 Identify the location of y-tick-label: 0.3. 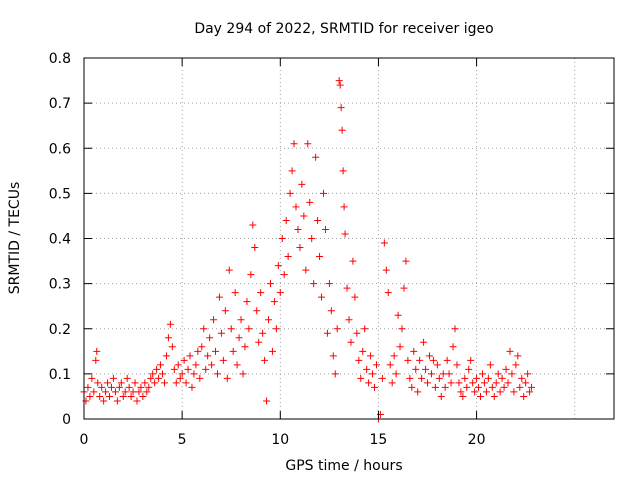
(60, 285).